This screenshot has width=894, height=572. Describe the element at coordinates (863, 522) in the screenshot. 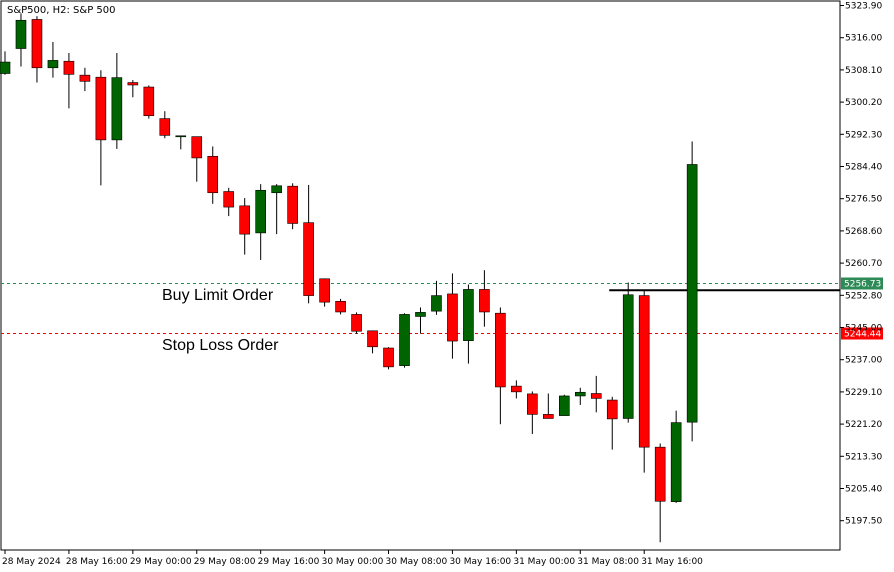

I see `y-tick-label-16: 5197.50` at that location.